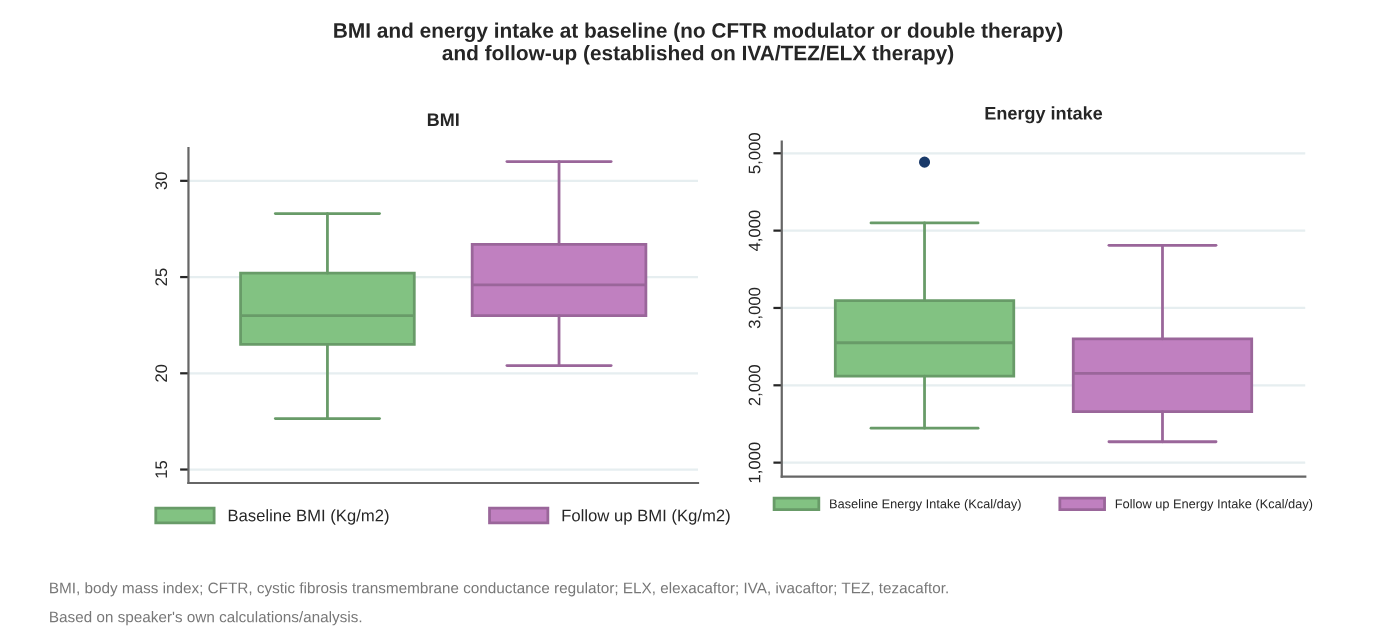 This screenshot has height=644, width=1396. Describe the element at coordinates (443, 119) in the screenshot. I see `chart-title: BMI` at that location.